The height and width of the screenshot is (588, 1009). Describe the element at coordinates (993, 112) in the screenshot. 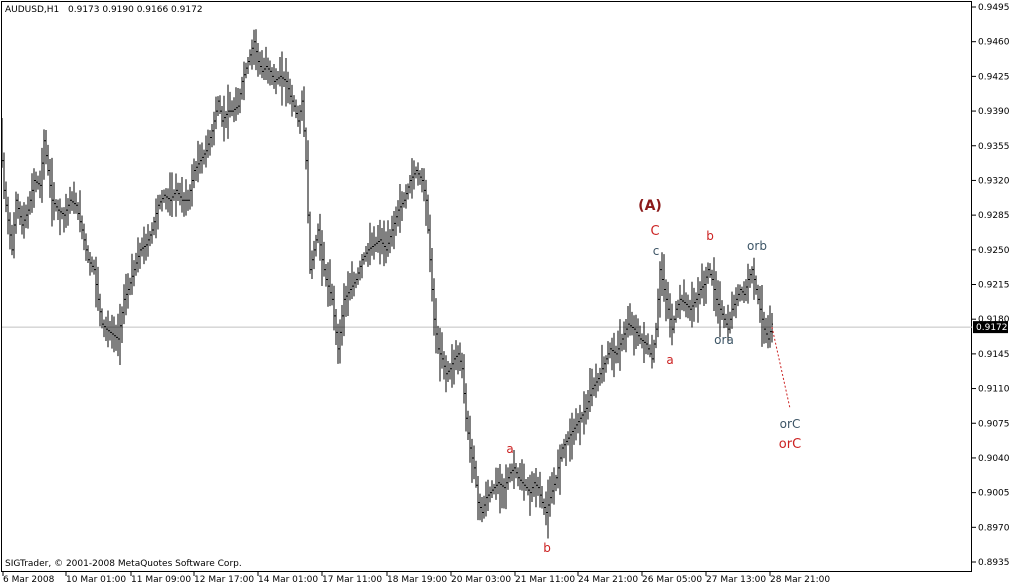

I see `y-tick-label: 0.9390` at that location.